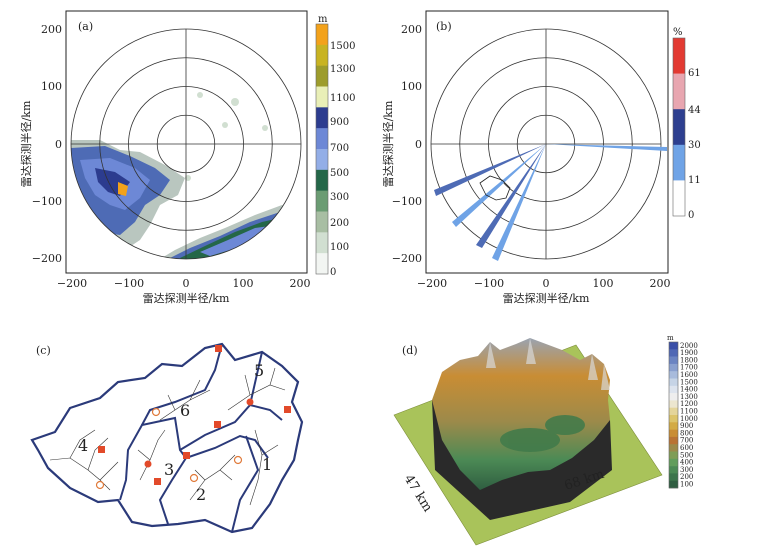  I want to click on colorbar-label: 400, so click(686, 463).